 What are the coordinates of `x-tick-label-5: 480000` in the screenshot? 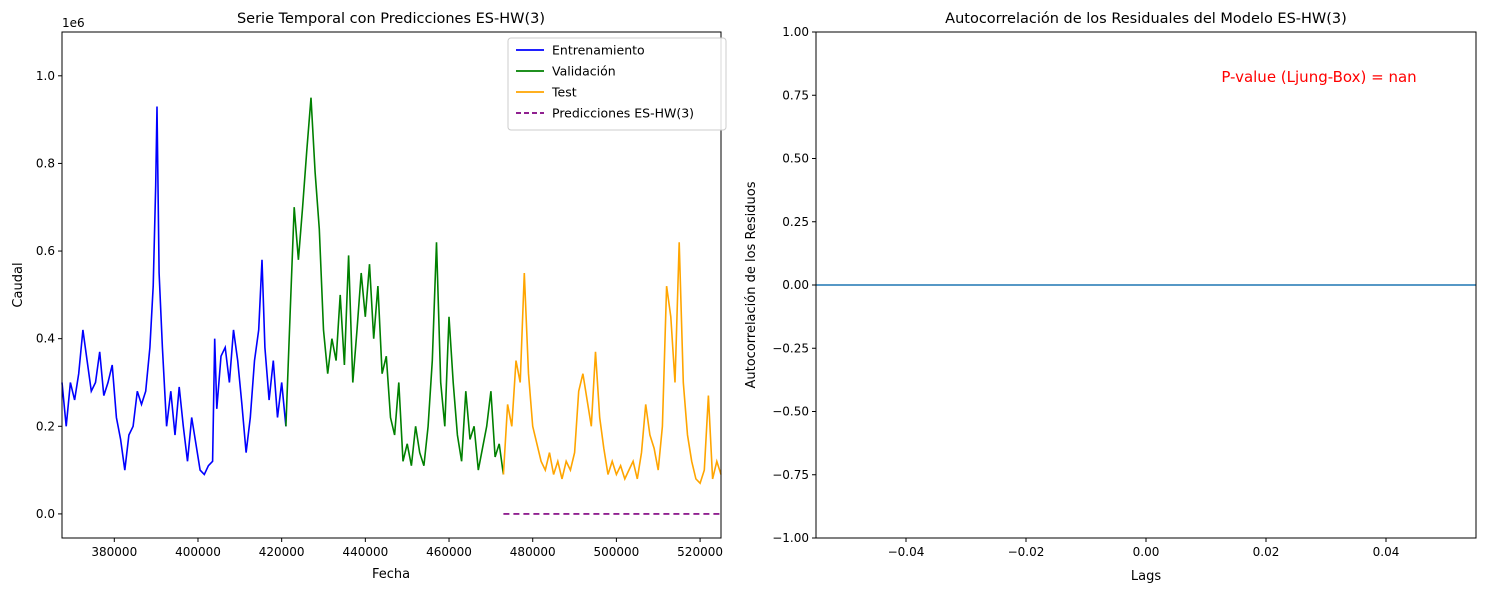 It's located at (533, 552).